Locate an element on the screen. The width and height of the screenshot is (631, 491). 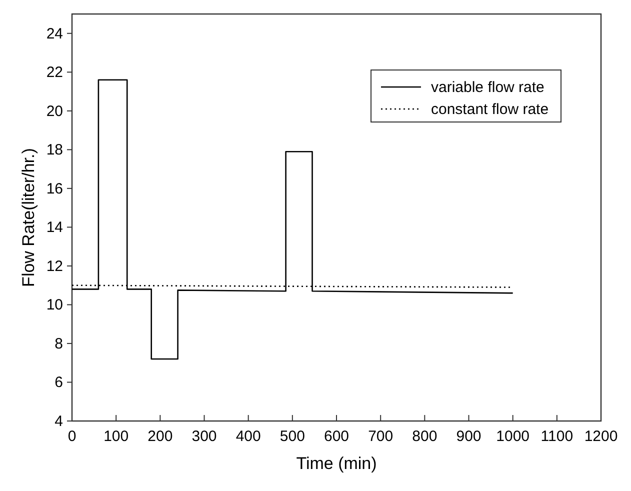
y-tick-label: 16 is located at coordinates (54, 189).